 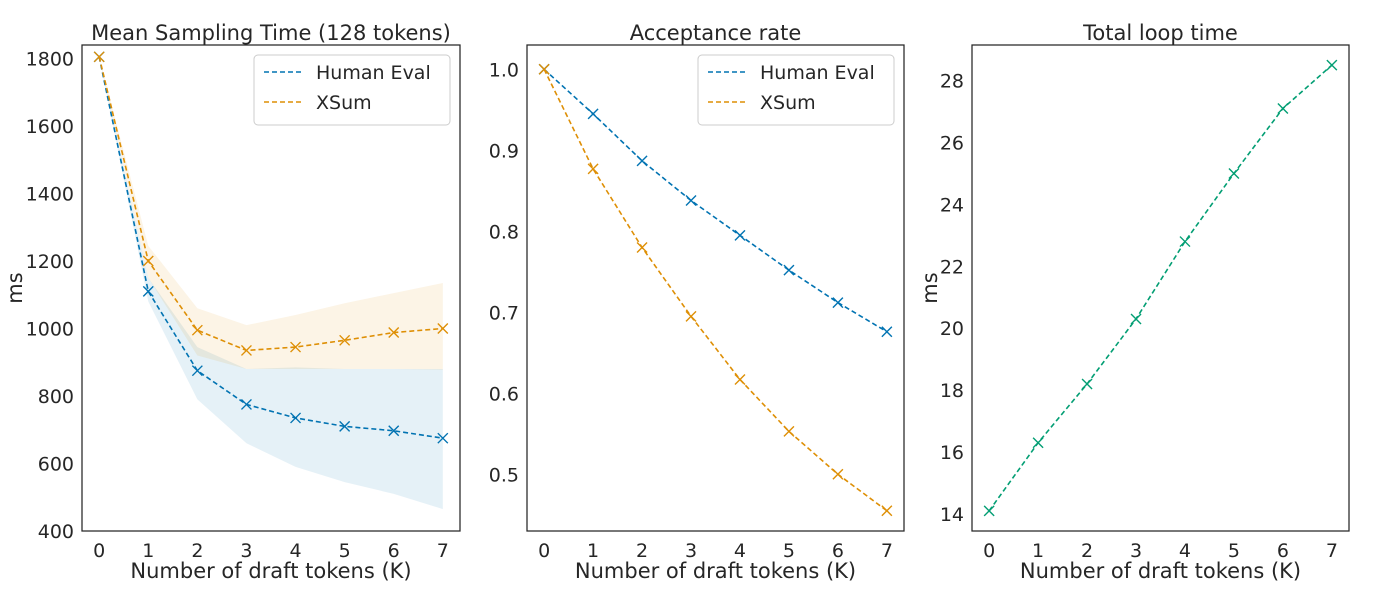 I want to click on y-tick-label: 1800, so click(x=50, y=60).